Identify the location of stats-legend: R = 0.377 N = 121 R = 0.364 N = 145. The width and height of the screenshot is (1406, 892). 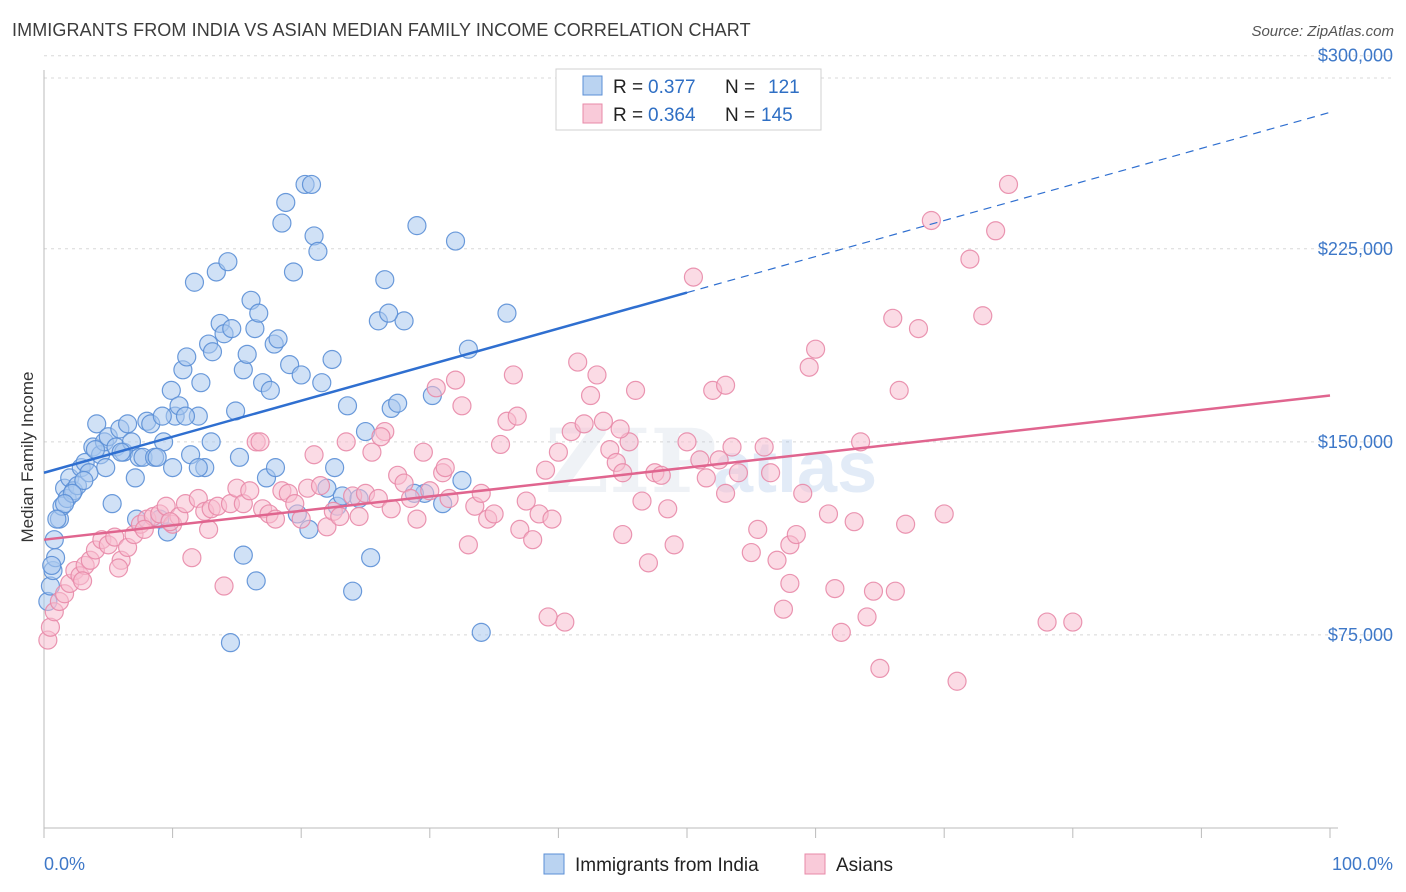
(688, 99).